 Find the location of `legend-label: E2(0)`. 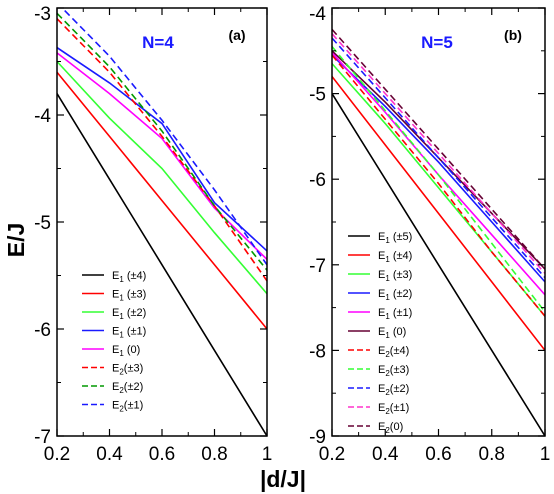

legend-label: E2(0) is located at coordinates (390, 428).